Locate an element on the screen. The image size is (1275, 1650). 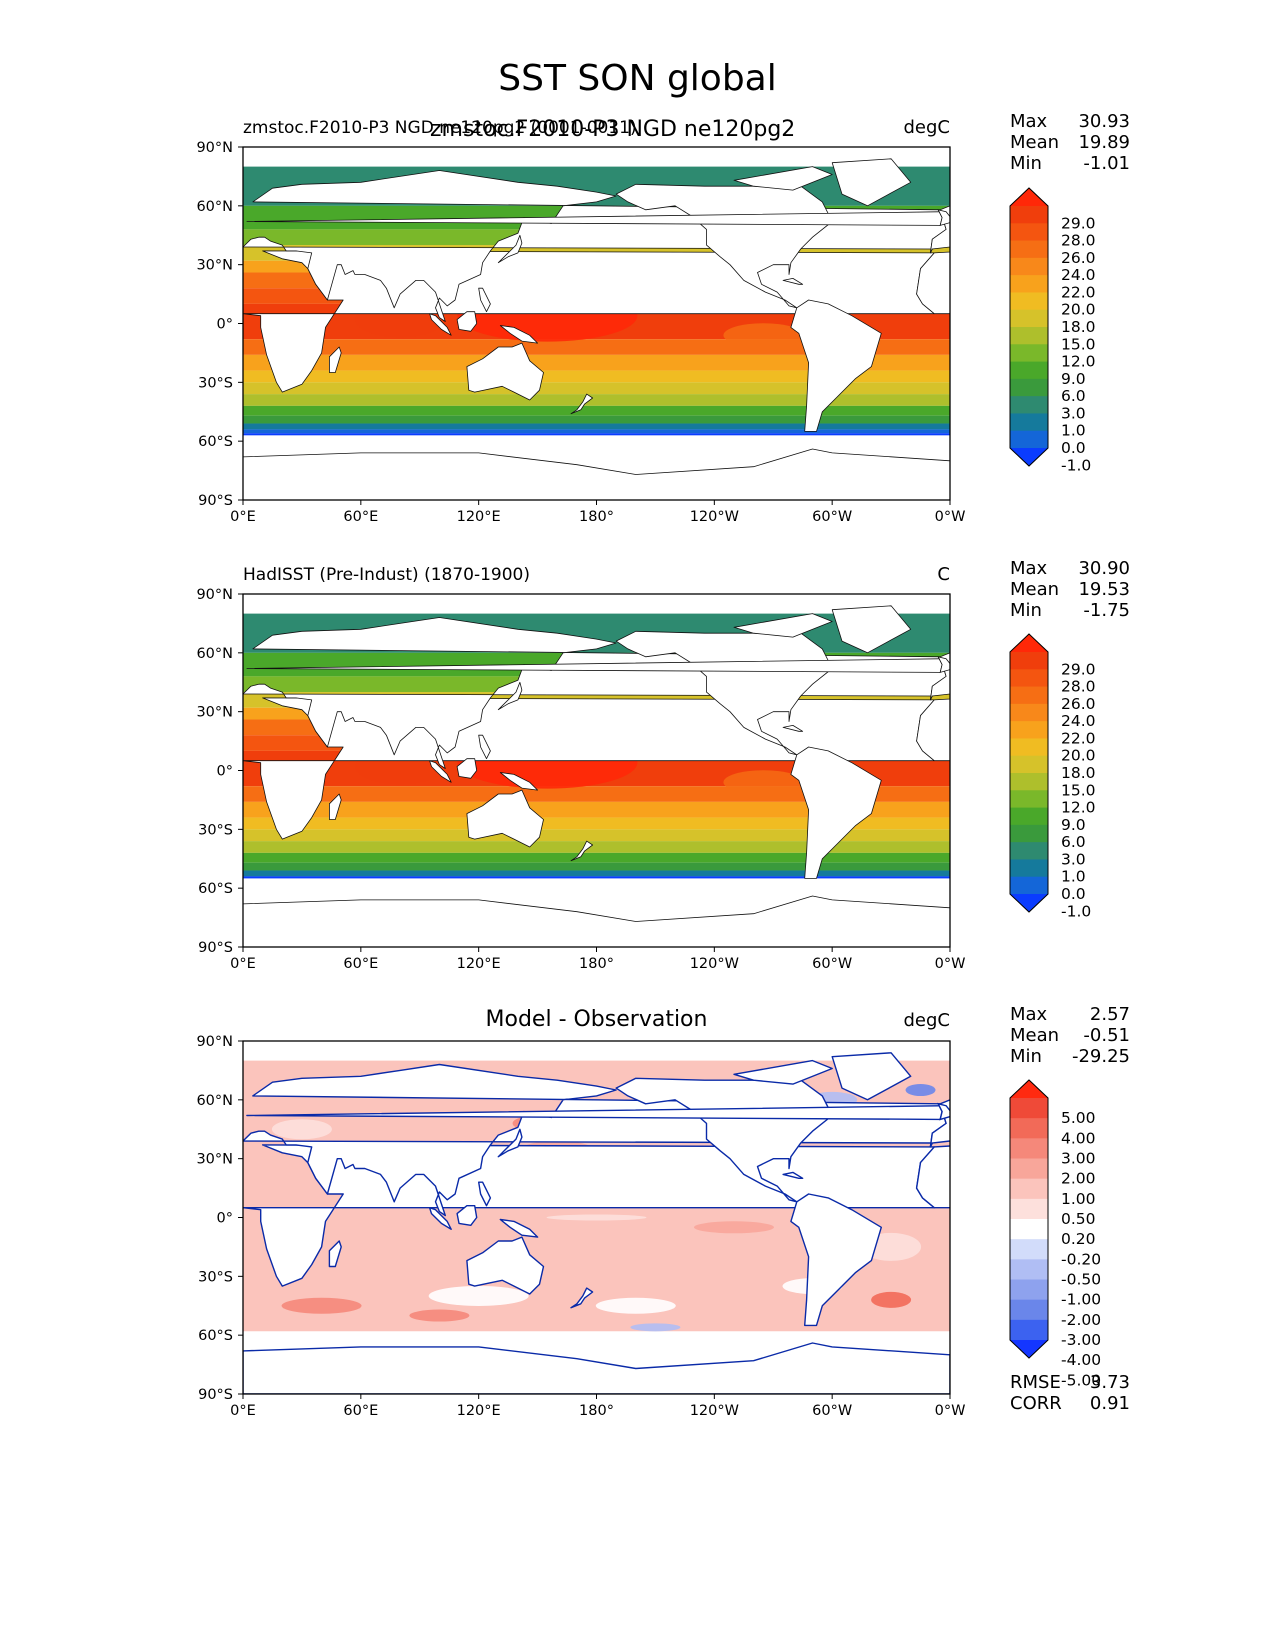
landmass-cuba is located at coordinates (793, 728).